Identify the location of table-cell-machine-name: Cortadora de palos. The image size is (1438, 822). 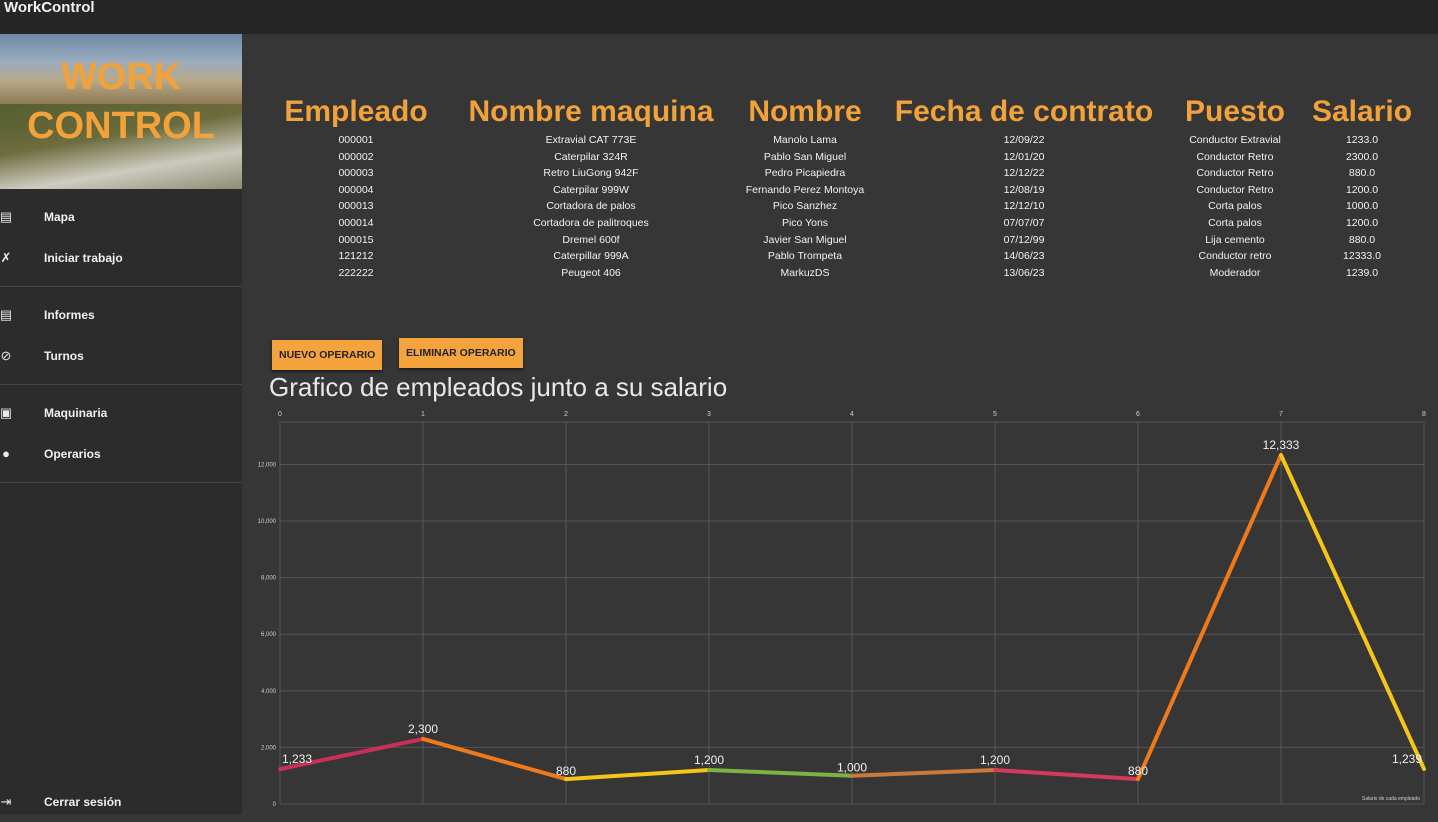
(591, 206).